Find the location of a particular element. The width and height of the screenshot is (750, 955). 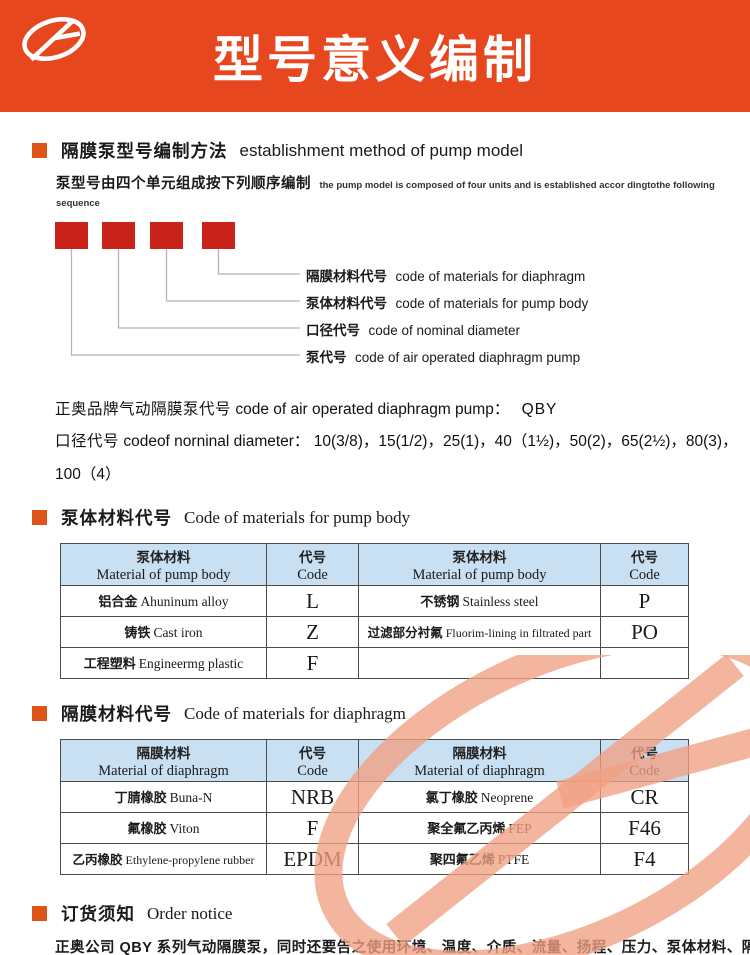

pump-code-en: code of air operated diaphragm pump： is located at coordinates (372, 409).